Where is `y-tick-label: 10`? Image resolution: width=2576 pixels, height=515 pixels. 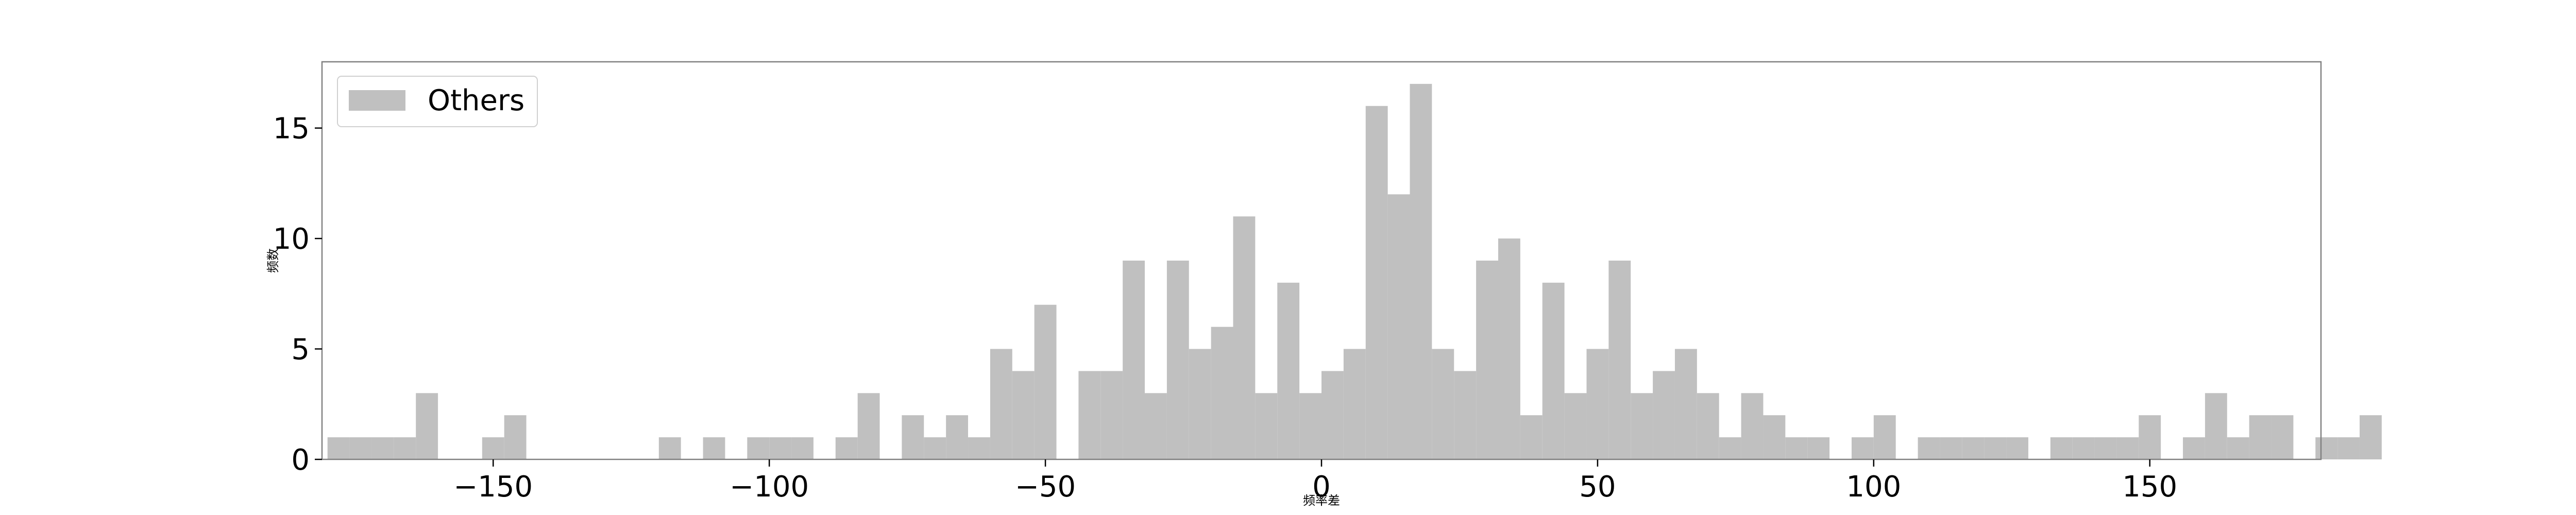 y-tick-label: 10 is located at coordinates (291, 239).